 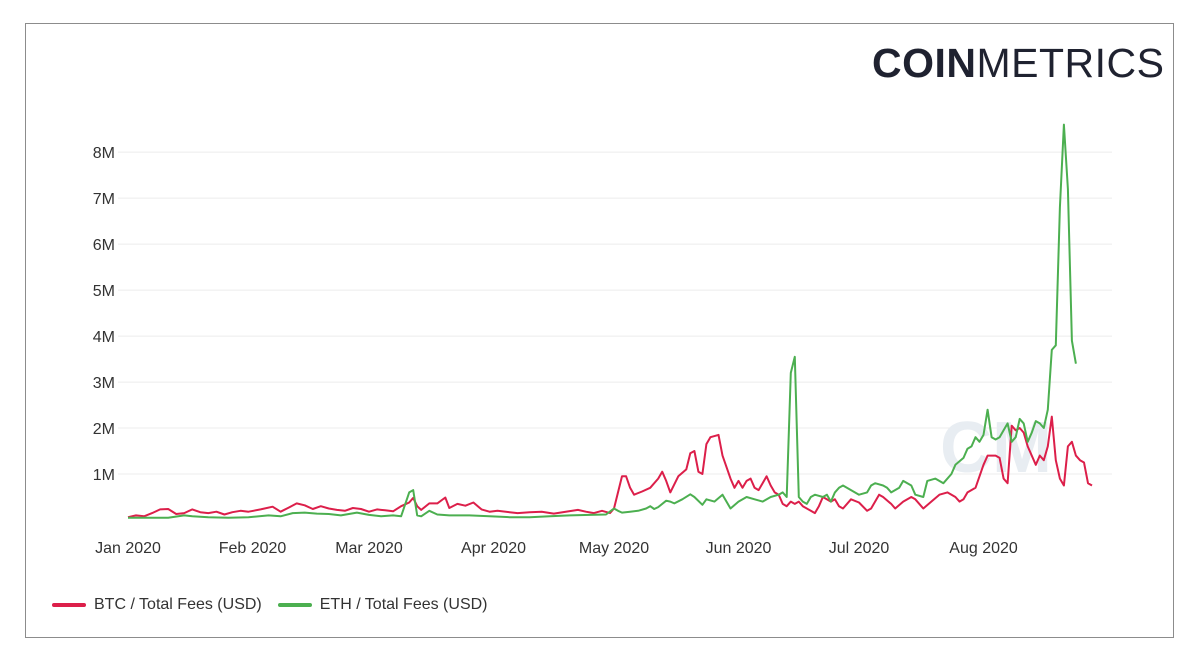 I want to click on x-tick-label: Jun 2020, so click(x=739, y=548).